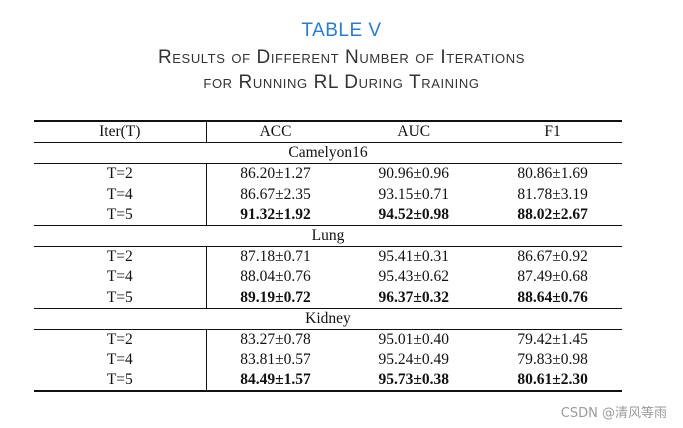 This screenshot has width=683, height=428. What do you see at coordinates (613, 413) in the screenshot?
I see `watermark: CSDN @清风等雨` at bounding box center [613, 413].